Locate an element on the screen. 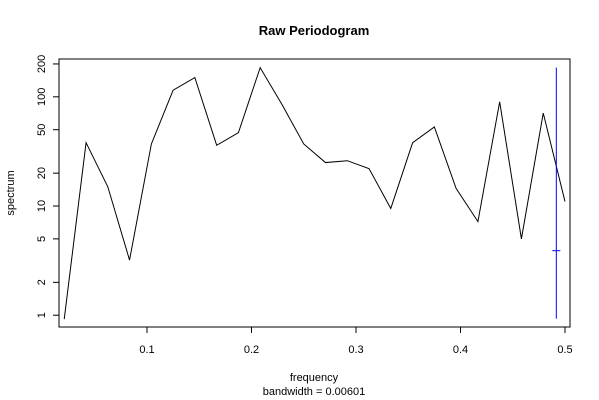  x-tick-label: 0.1 is located at coordinates (146, 350).